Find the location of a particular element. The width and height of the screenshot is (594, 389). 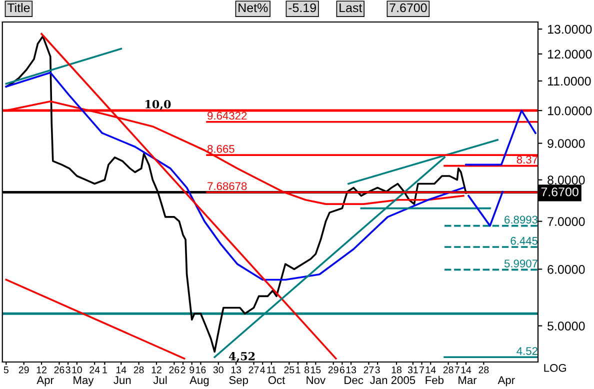

x-tick-label: 10 is located at coordinates (77, 370).